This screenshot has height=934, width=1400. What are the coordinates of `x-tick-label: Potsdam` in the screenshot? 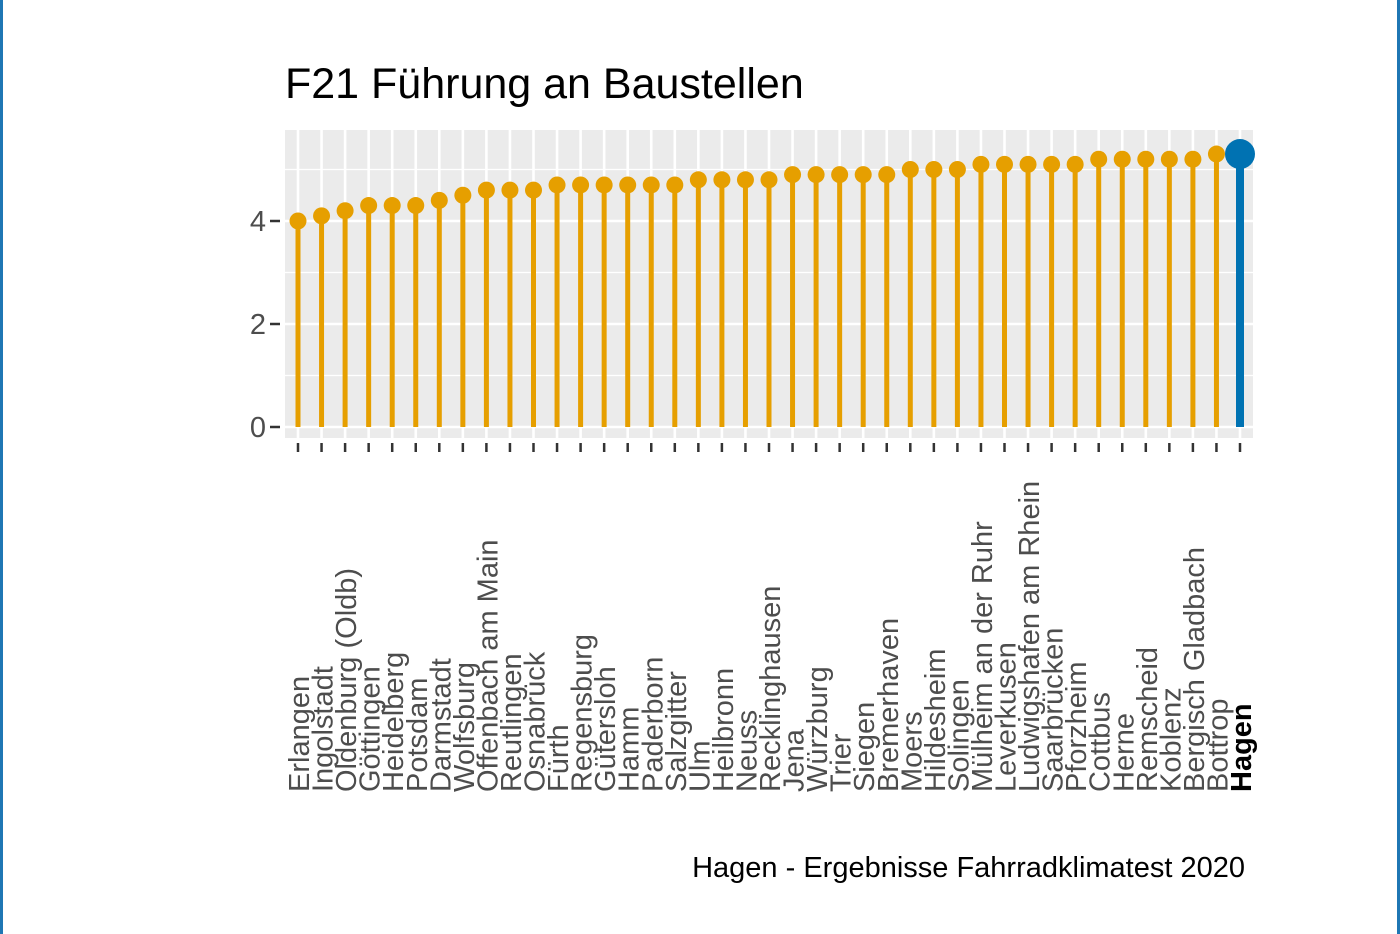 It's located at (418, 735).